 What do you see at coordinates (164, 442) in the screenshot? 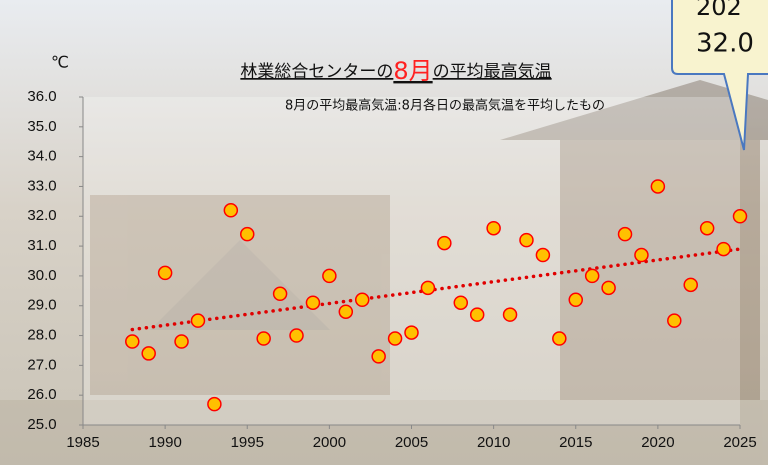
I see `x-tick-label: 1990` at bounding box center [164, 442].